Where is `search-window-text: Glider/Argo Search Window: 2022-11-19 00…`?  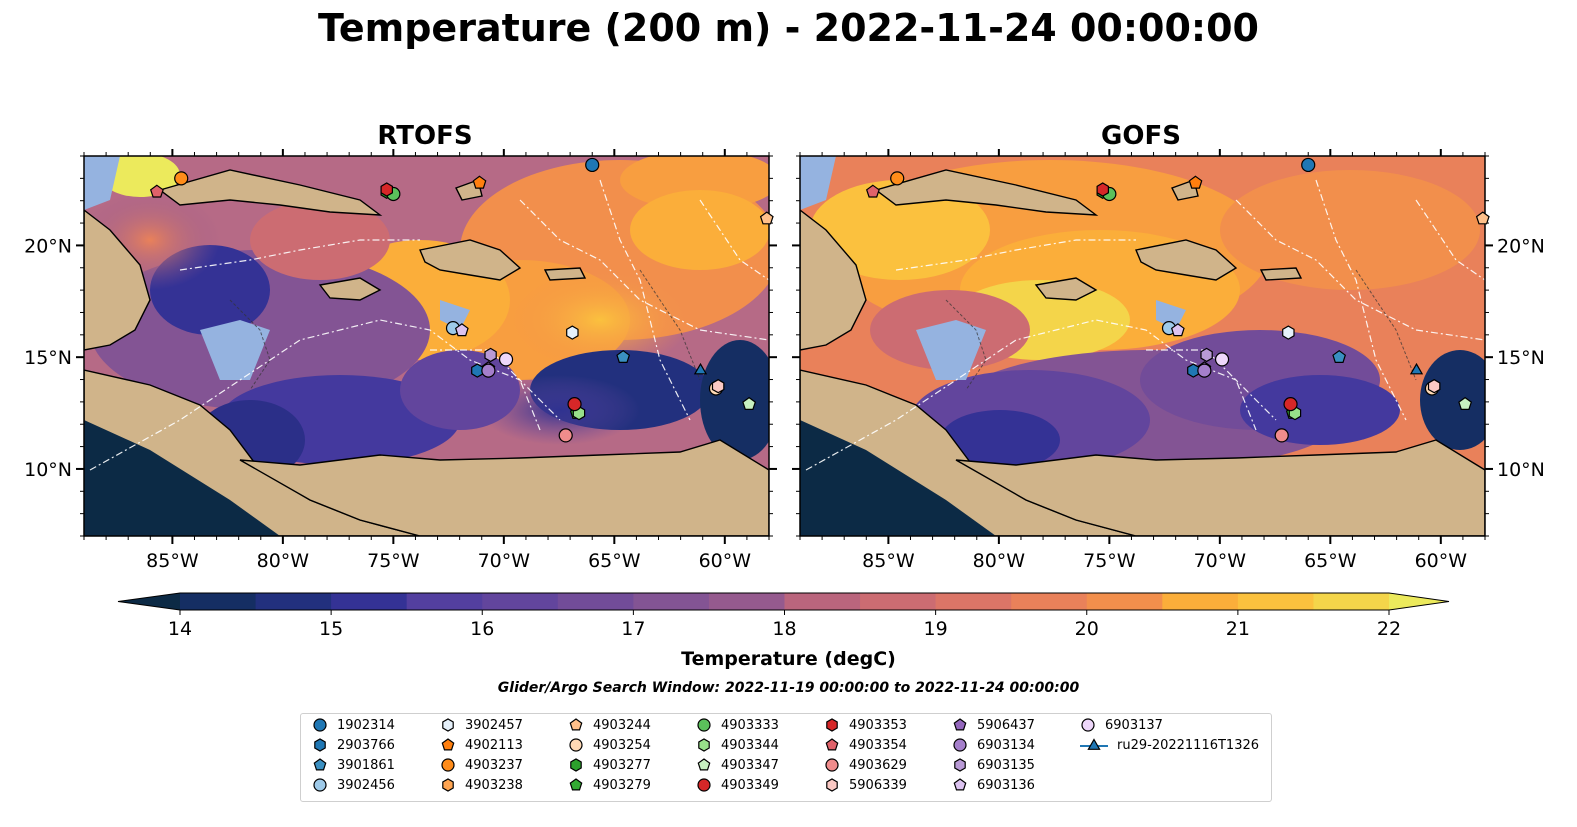
search-window-text: Glider/Argo Search Window: 2022-11-19 00… is located at coordinates (788, 688).